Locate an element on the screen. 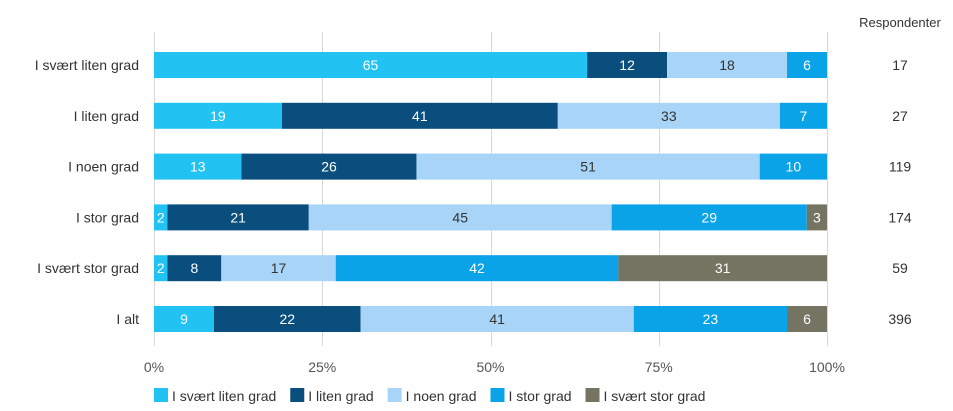  data-label: 65 is located at coordinates (371, 65).